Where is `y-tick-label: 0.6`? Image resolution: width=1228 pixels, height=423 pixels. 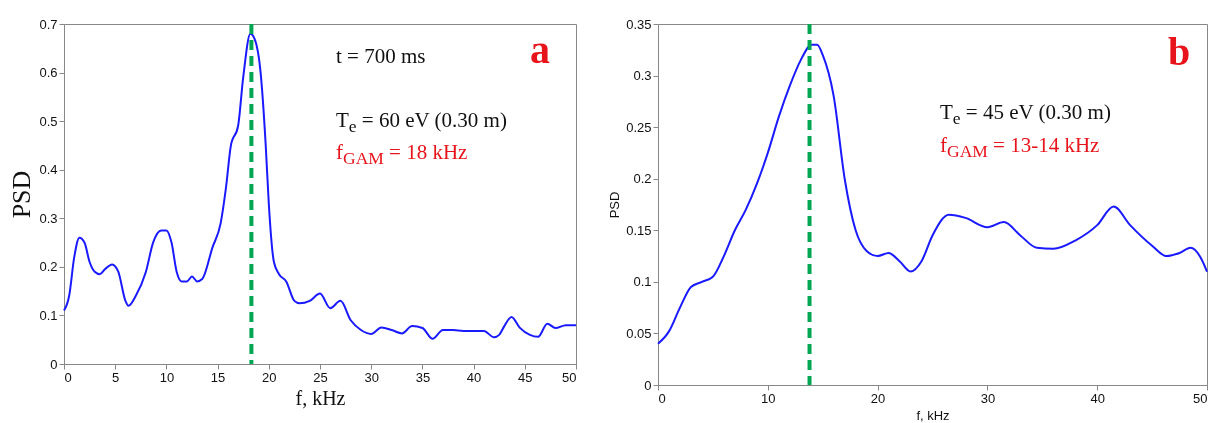 y-tick-label: 0.6 is located at coordinates (48, 73).